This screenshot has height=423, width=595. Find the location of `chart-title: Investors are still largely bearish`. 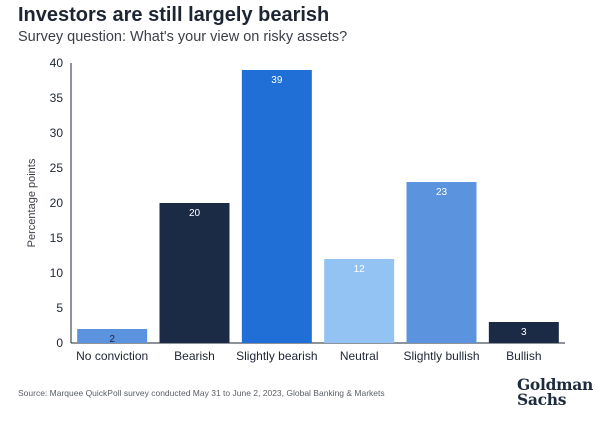

chart-title: Investors are still largely bearish is located at coordinates (174, 15).